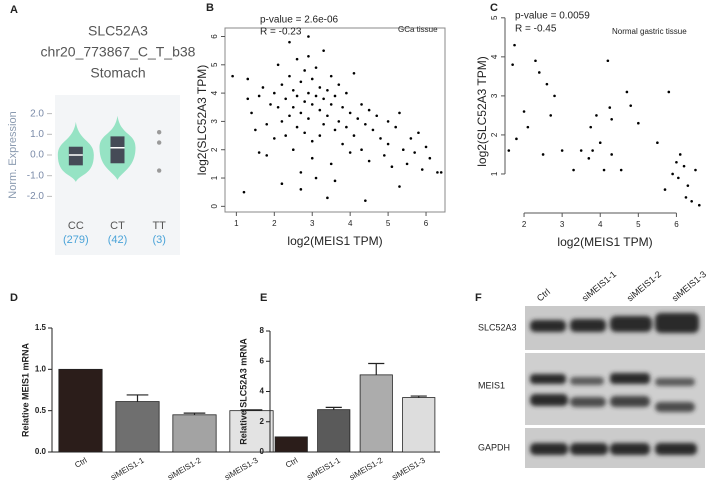 The image size is (709, 487). What do you see at coordinates (638, 224) in the screenshot?
I see `x-tick-label: 5` at bounding box center [638, 224].